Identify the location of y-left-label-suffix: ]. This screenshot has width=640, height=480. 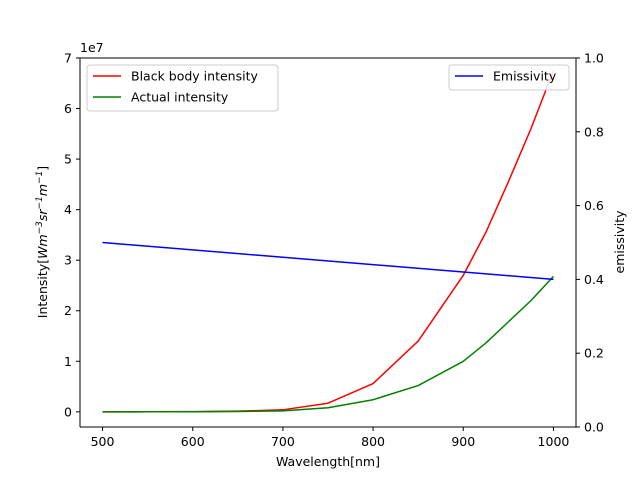
(42, 168).